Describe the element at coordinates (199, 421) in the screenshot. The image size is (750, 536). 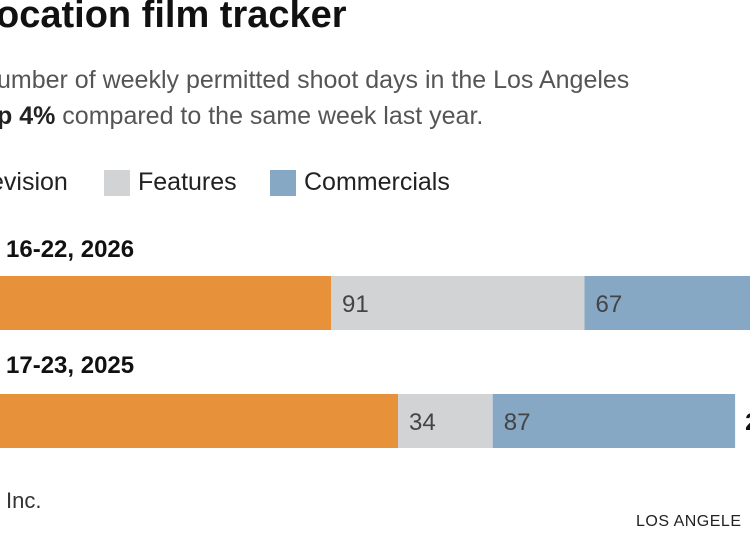
I see `bar-television-2025` at that location.